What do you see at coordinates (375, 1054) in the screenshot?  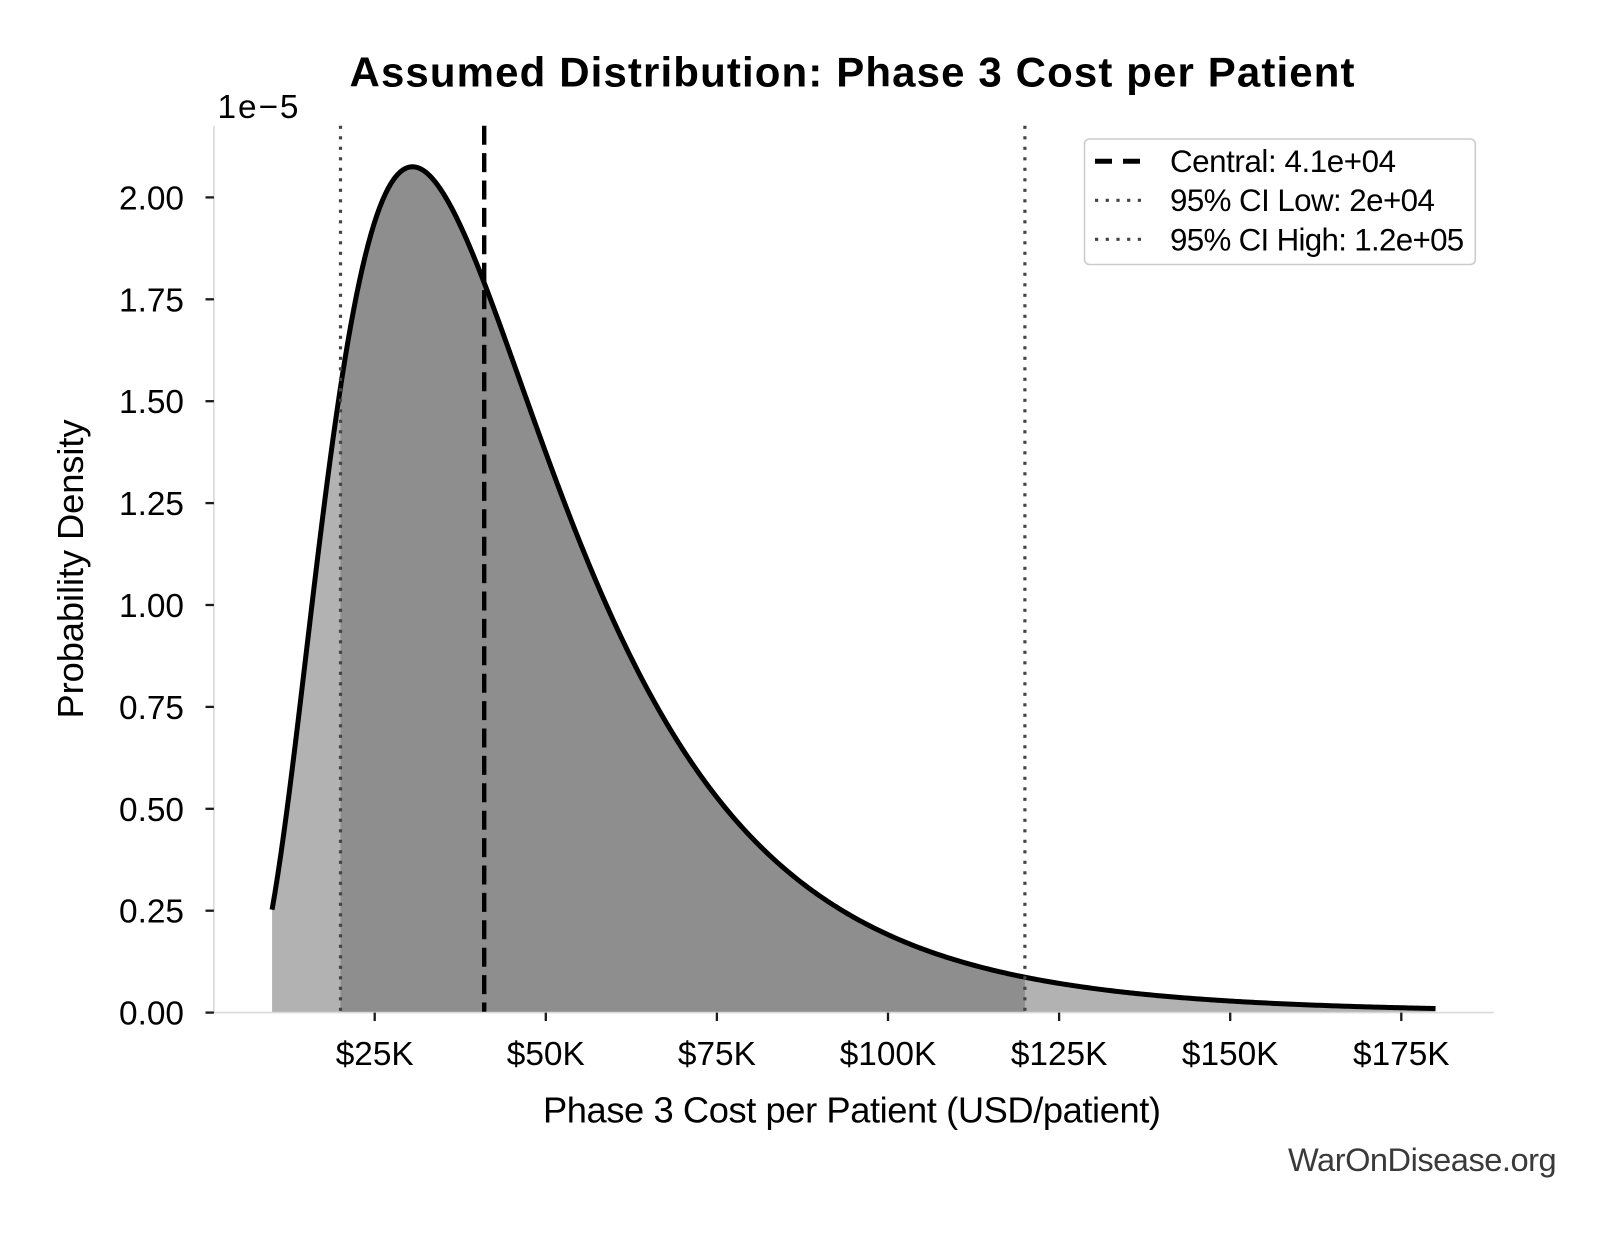 I see `svg-text: $25K` at bounding box center [375, 1054].